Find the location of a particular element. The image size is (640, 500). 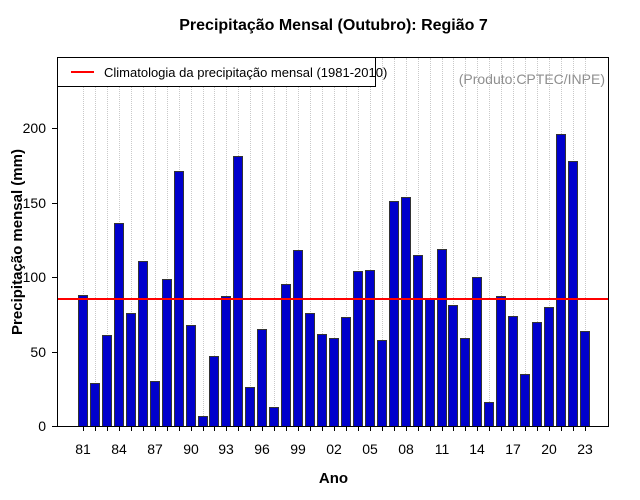

y-tick-label-100: 100 is located at coordinates (34, 277).